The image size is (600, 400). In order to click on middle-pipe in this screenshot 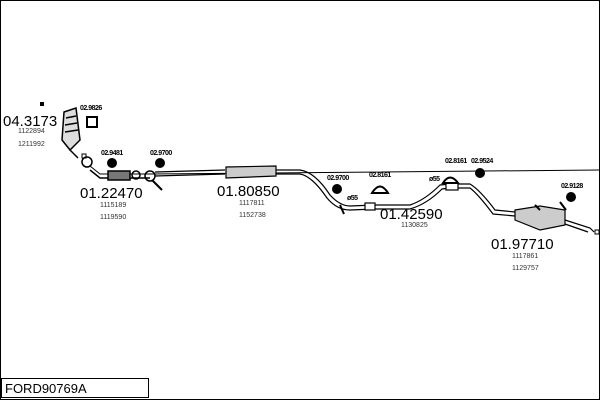, I will do `click(374, 199)`.